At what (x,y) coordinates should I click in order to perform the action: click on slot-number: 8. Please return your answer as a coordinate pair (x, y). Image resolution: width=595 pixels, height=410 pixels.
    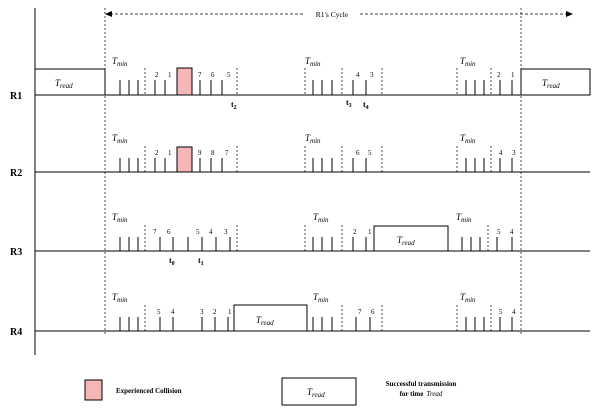
    Looking at the image, I should click on (213, 153).